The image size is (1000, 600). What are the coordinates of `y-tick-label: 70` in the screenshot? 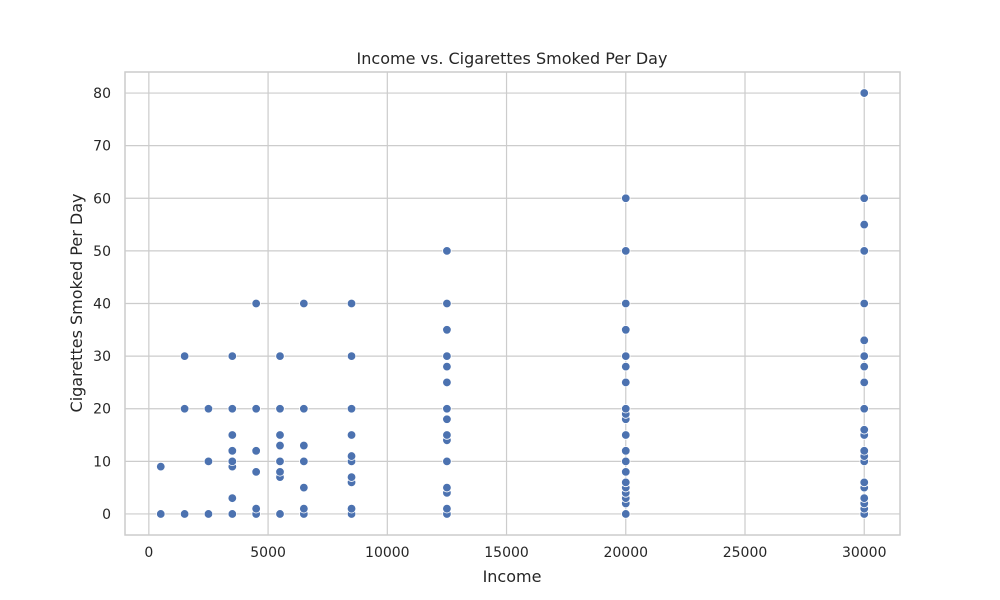 It's located at (102, 147).